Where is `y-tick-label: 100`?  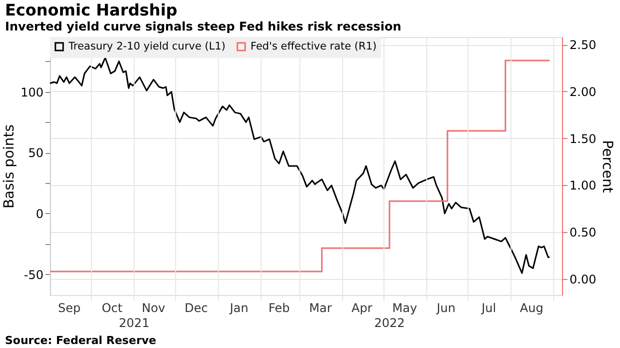 y-tick-label: 100 is located at coordinates (32, 92).